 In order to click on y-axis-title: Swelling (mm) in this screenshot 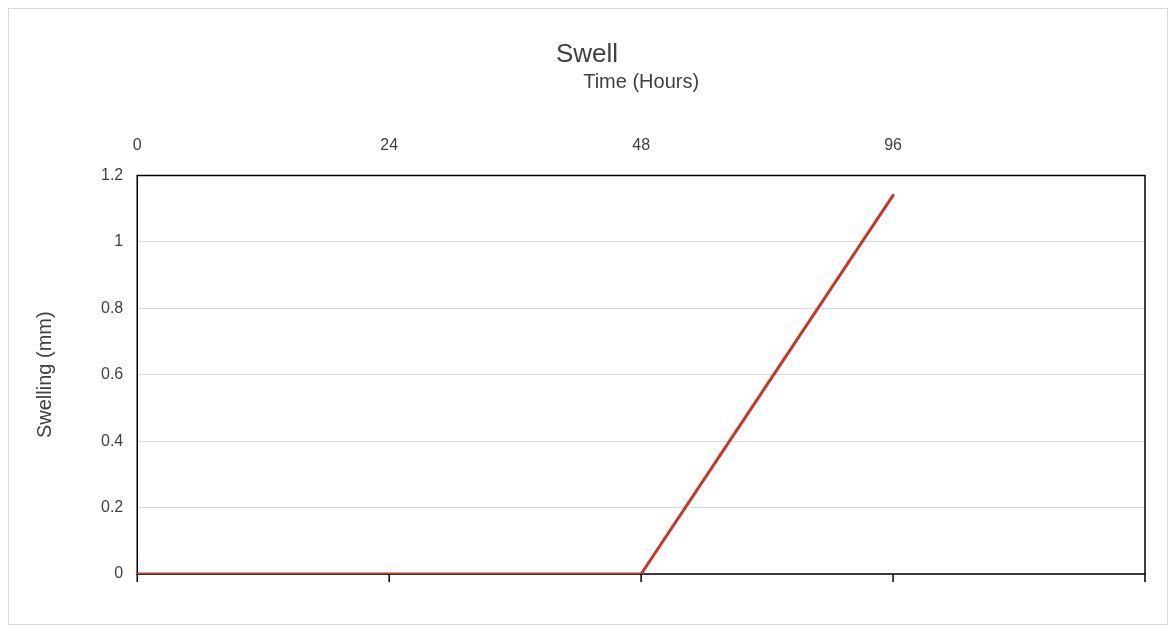, I will do `click(43, 375)`.